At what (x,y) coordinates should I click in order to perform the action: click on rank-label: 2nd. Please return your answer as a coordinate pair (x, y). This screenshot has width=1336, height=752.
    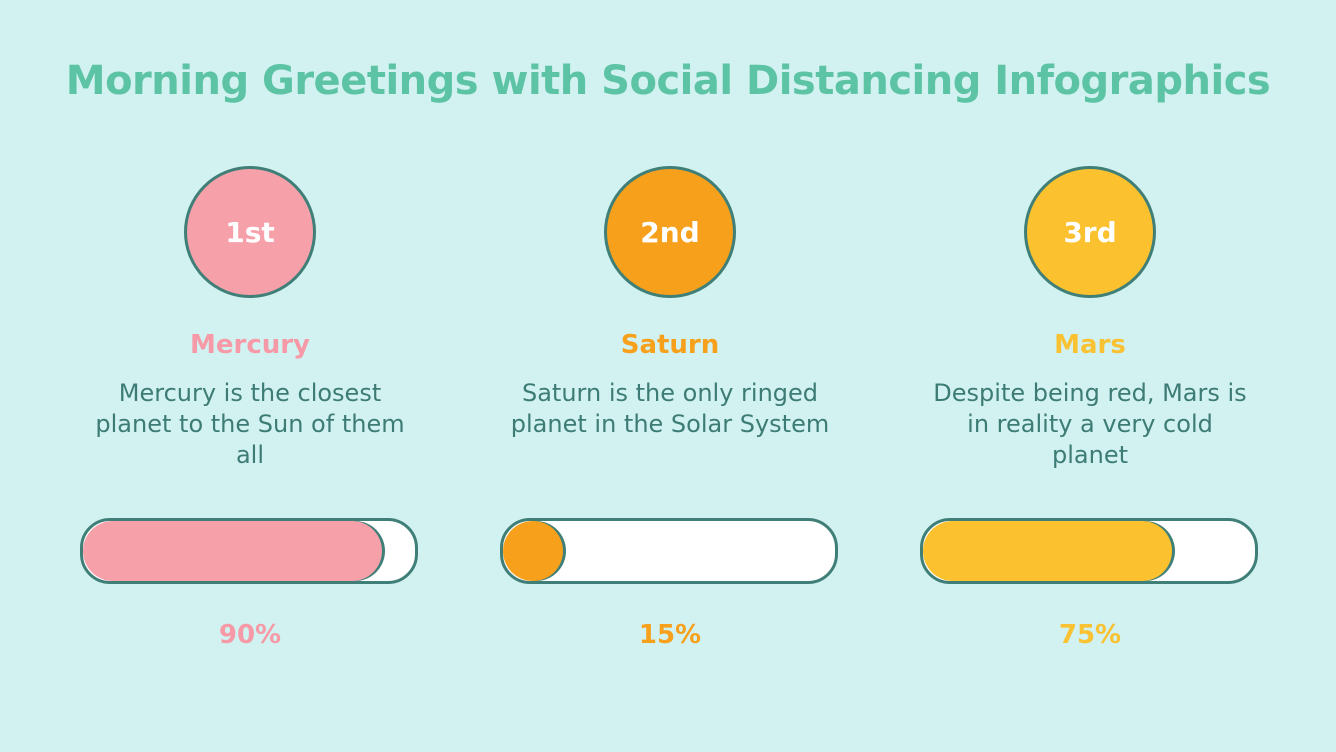
    Looking at the image, I should click on (670, 232).